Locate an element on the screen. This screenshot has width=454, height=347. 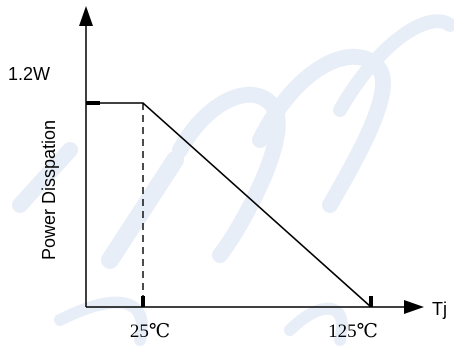
y-axis-arrow is located at coordinates (86, 16).